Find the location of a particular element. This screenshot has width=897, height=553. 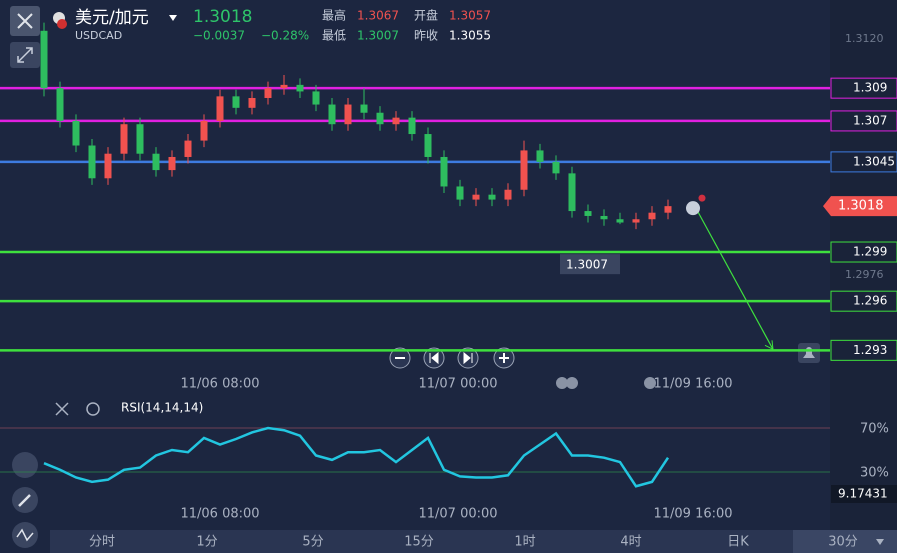

pair-name: 美元/加元 is located at coordinates (112, 18).